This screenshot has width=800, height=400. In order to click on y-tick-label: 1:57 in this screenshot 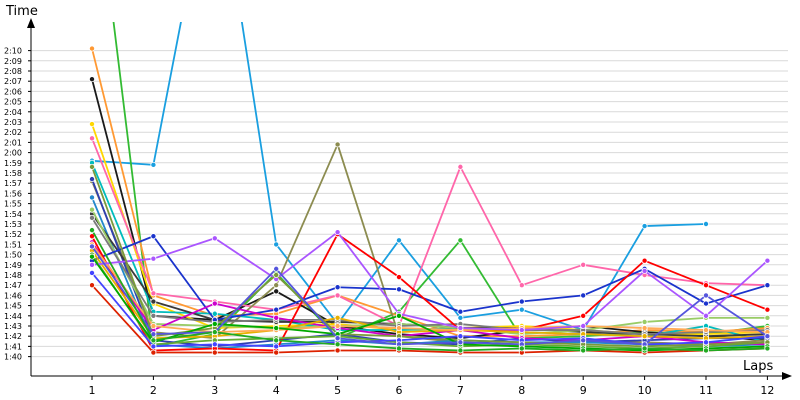, I will do `click(13, 183)`.